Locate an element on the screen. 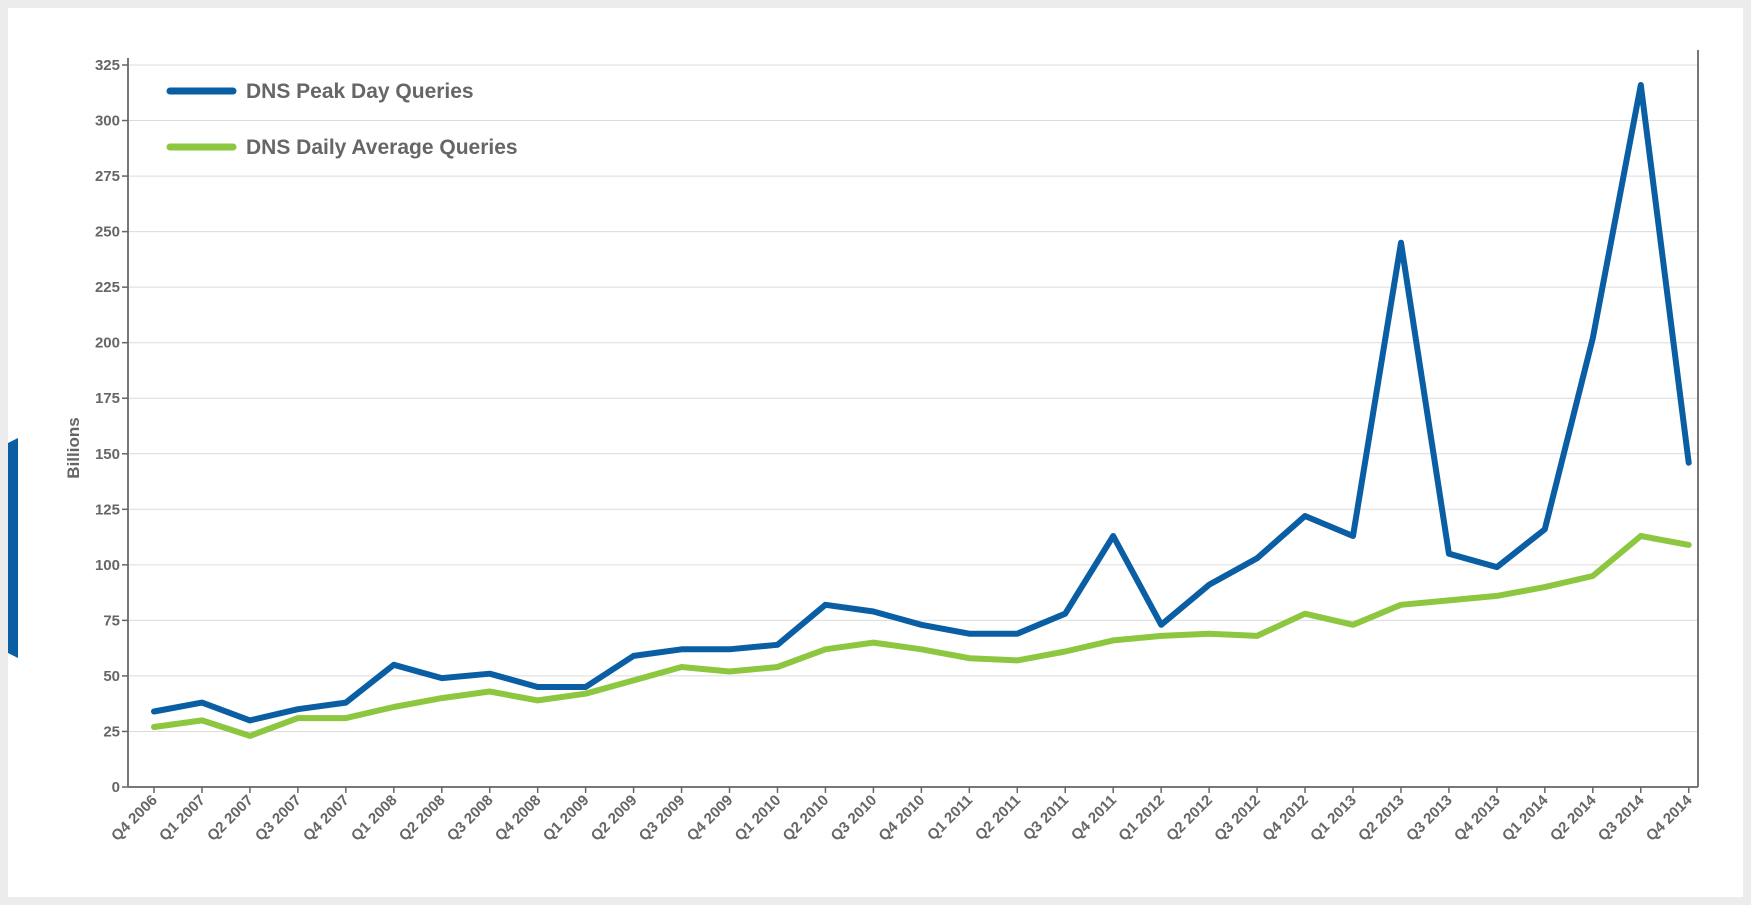 The width and height of the screenshot is (1751, 905). x-tick-label: Q1 2009 is located at coordinates (566, 818).